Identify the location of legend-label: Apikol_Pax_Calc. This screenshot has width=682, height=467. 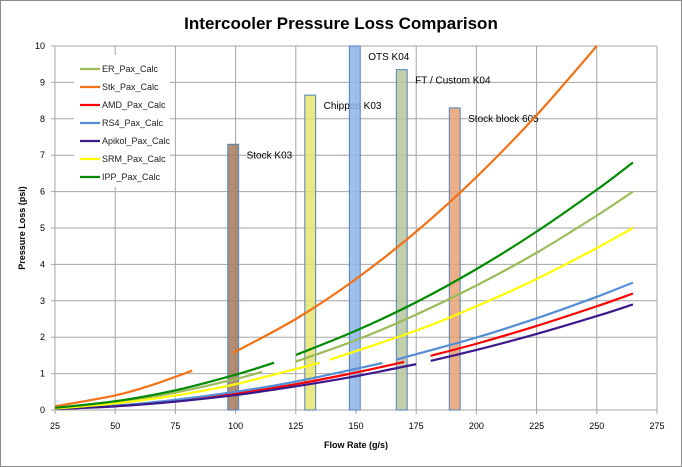
(136, 141).